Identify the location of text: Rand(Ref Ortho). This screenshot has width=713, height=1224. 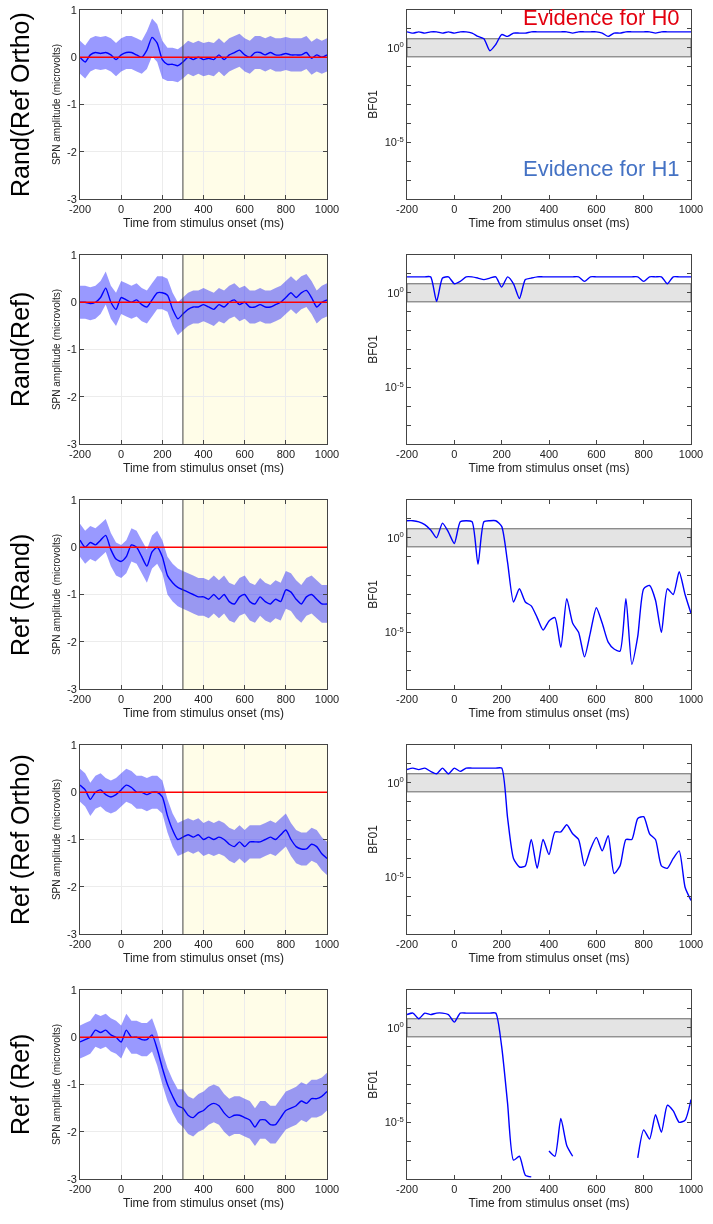
(19, 104).